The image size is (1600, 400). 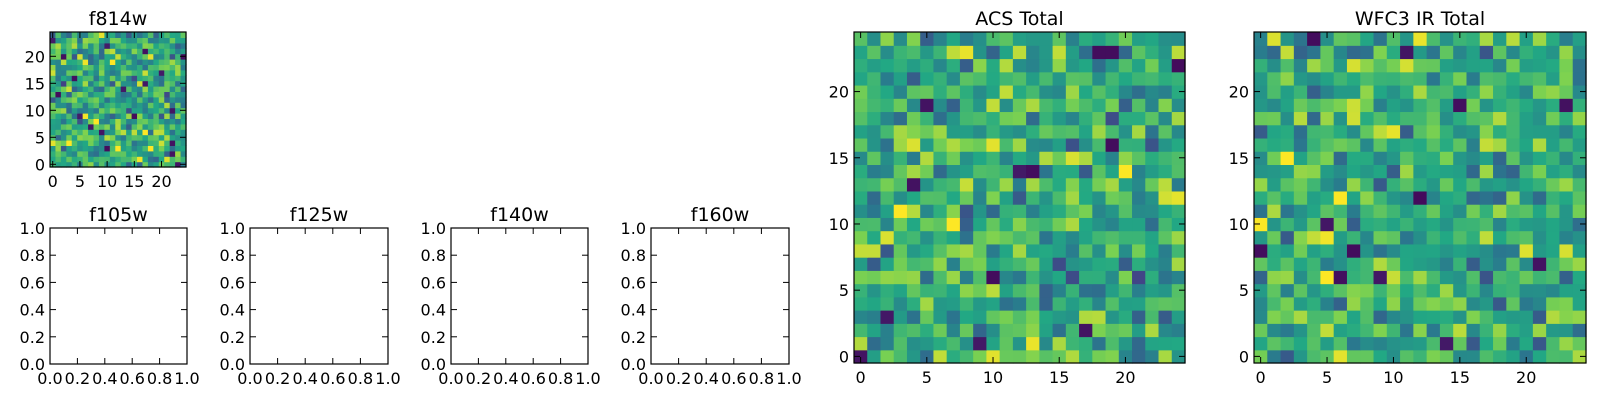 I want to click on f125w-frame, so click(x=319, y=296).